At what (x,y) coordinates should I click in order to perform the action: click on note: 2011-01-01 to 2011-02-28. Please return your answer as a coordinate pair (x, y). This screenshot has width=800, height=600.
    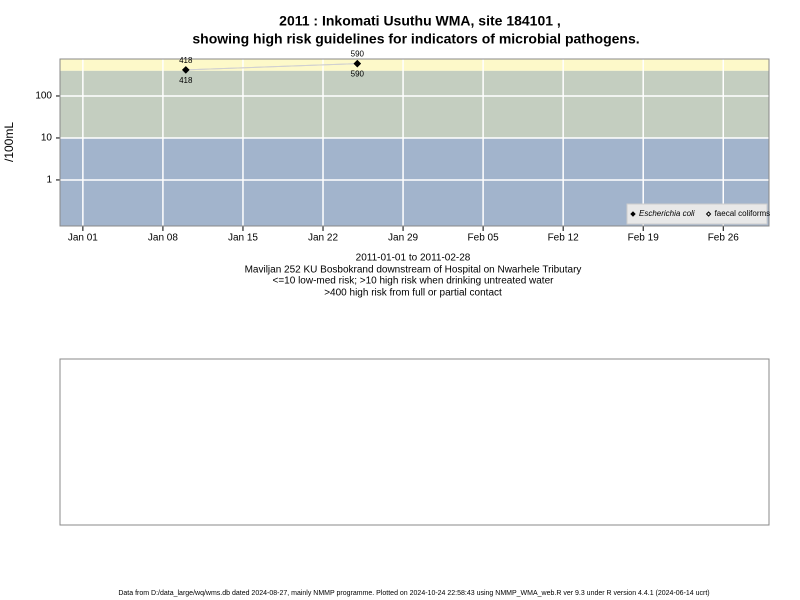
    Looking at the image, I should click on (413, 258).